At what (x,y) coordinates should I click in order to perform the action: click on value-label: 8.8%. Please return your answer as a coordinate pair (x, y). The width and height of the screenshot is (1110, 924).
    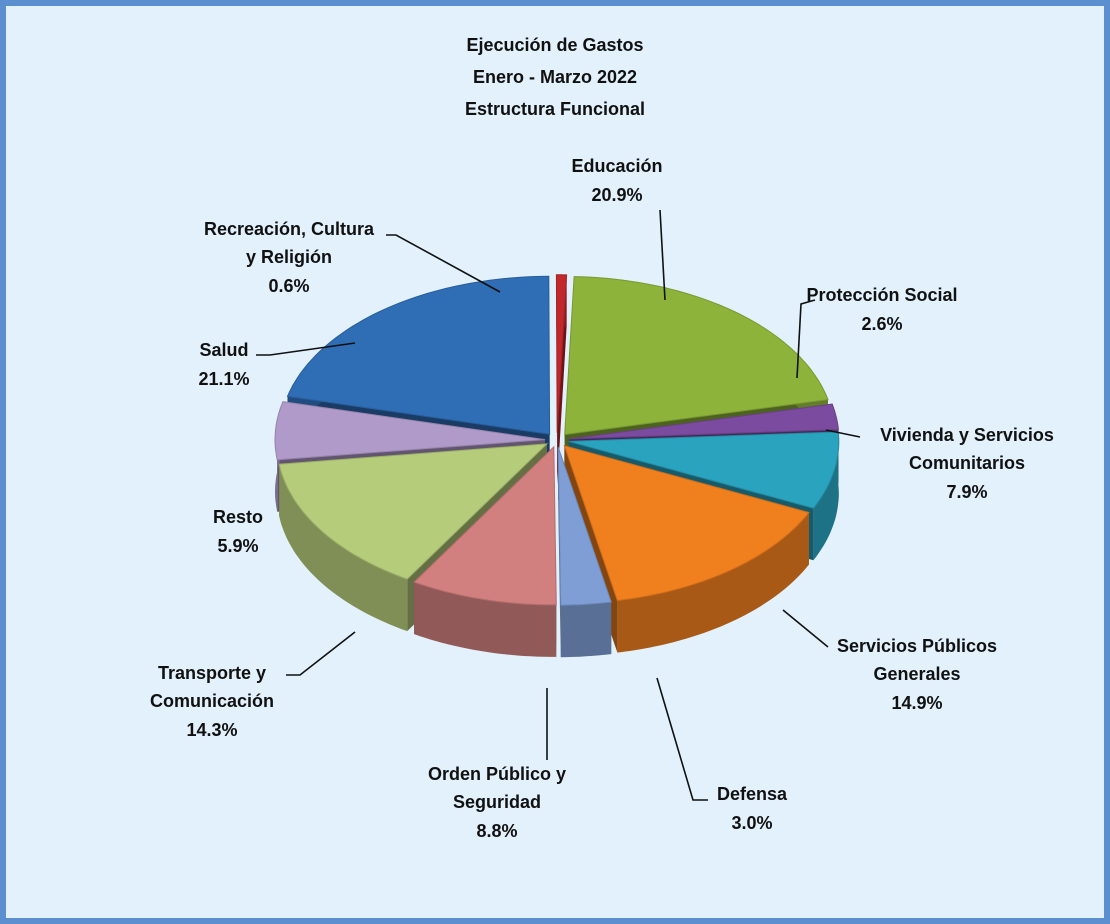
    Looking at the image, I should click on (496, 831).